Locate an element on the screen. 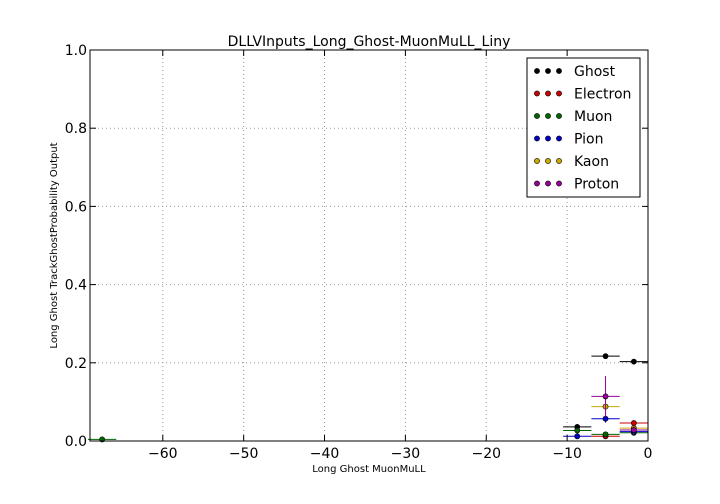  legend-label-electron: Electron is located at coordinates (602, 95).